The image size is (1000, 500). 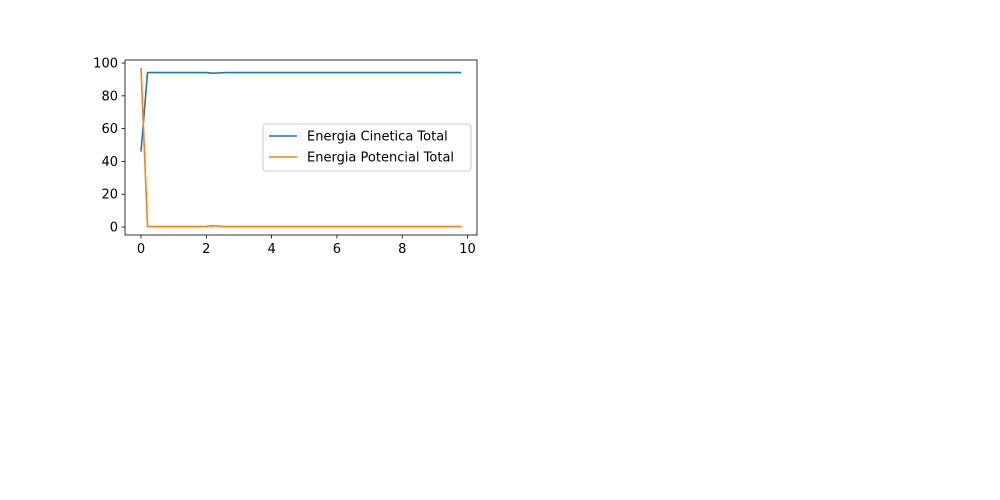 What do you see at coordinates (109, 195) in the screenshot?
I see `y-tick-label: 20` at bounding box center [109, 195].